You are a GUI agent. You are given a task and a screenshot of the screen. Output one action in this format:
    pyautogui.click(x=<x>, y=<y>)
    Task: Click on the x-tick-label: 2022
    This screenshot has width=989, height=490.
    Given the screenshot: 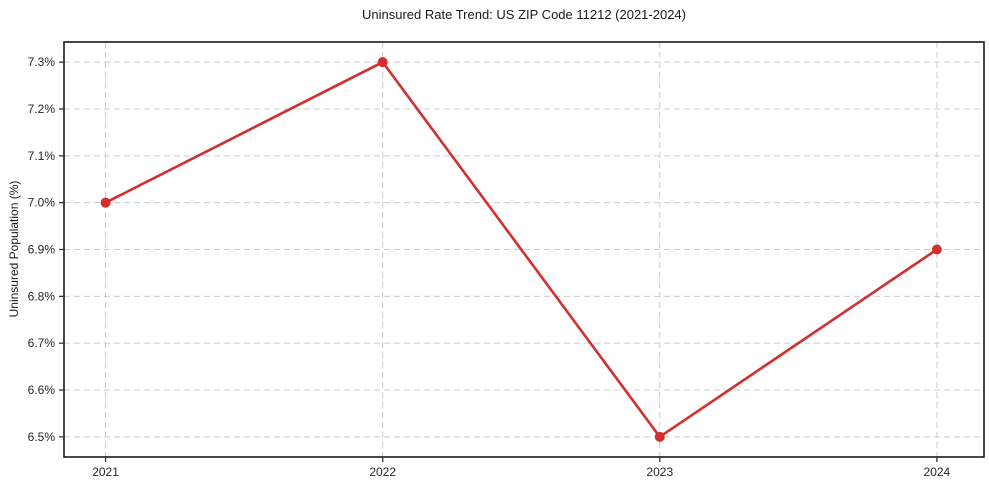 What is the action you would take?
    pyautogui.click(x=382, y=472)
    